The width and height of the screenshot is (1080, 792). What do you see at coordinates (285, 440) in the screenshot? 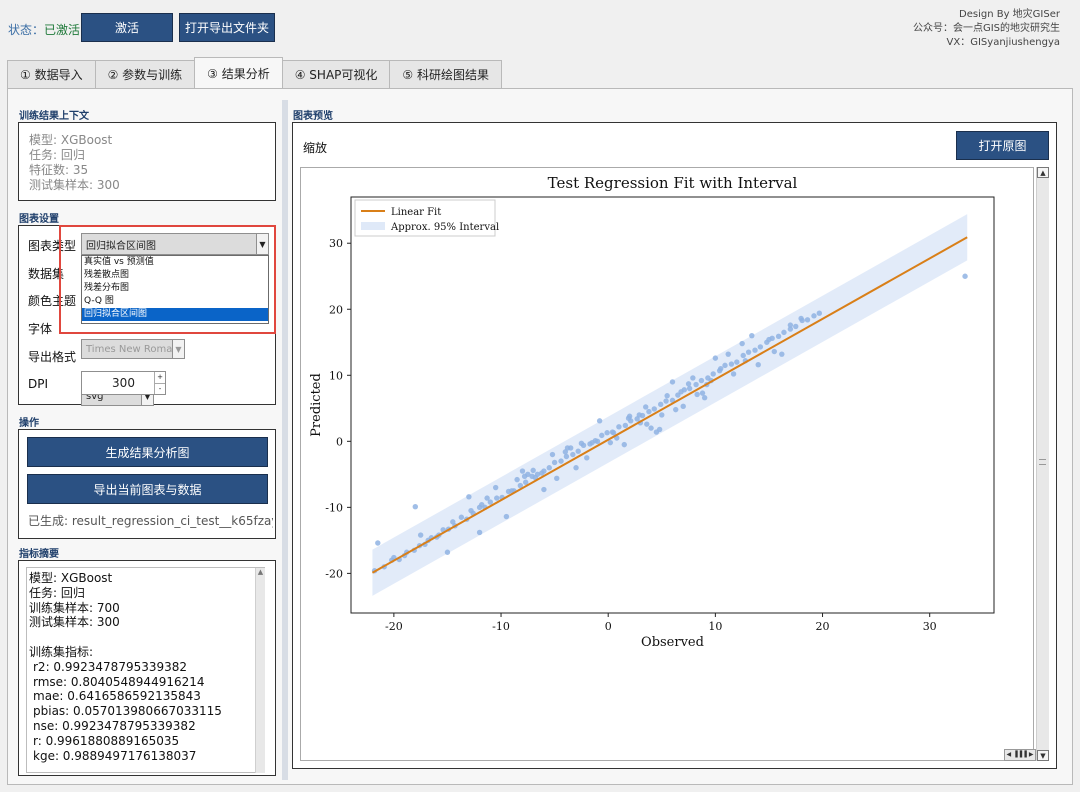
I see `panel-splitter` at bounding box center [285, 440].